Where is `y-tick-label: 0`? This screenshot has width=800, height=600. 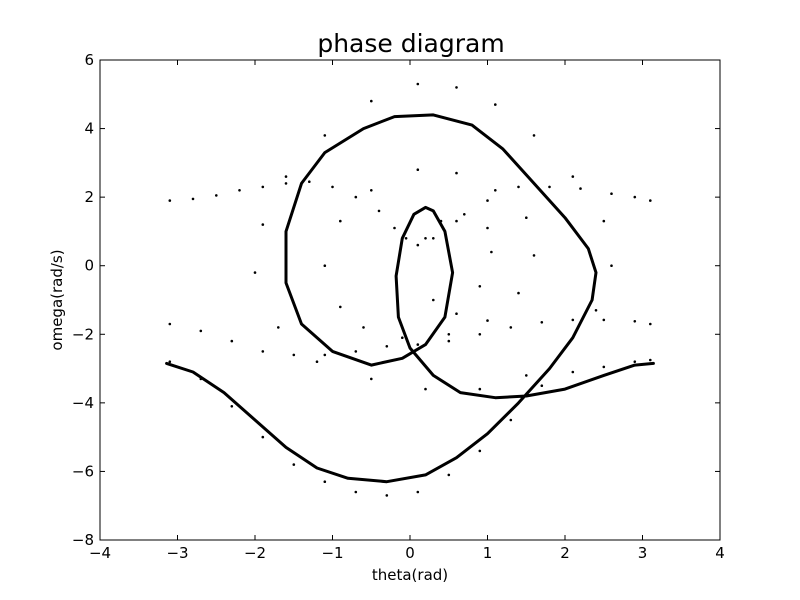
y-tick-label: 0 is located at coordinates (89, 266).